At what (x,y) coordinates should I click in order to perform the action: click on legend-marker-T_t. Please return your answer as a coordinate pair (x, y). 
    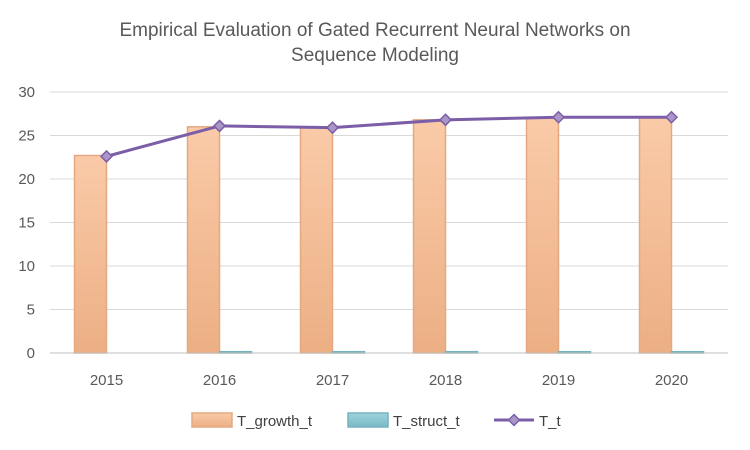
    Looking at the image, I should click on (514, 420).